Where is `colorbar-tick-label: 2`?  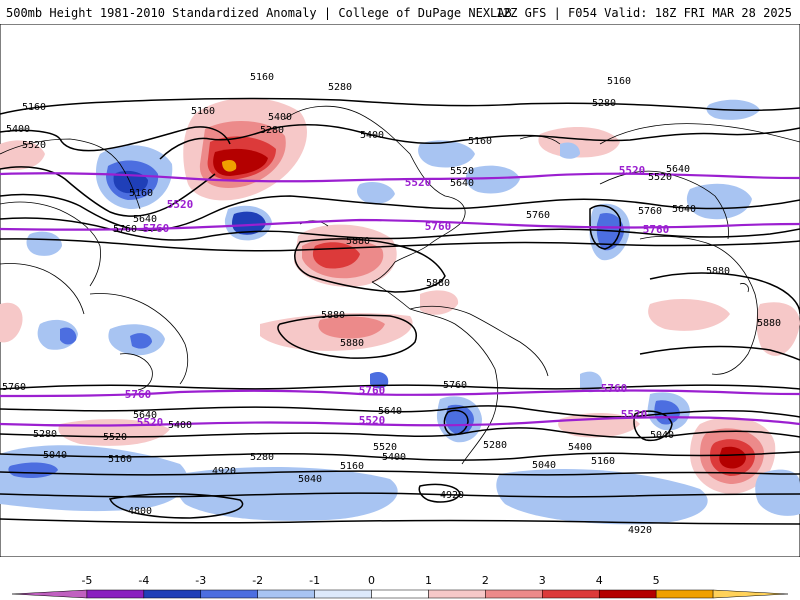
colorbar-tick-label: 2 is located at coordinates (485, 580).